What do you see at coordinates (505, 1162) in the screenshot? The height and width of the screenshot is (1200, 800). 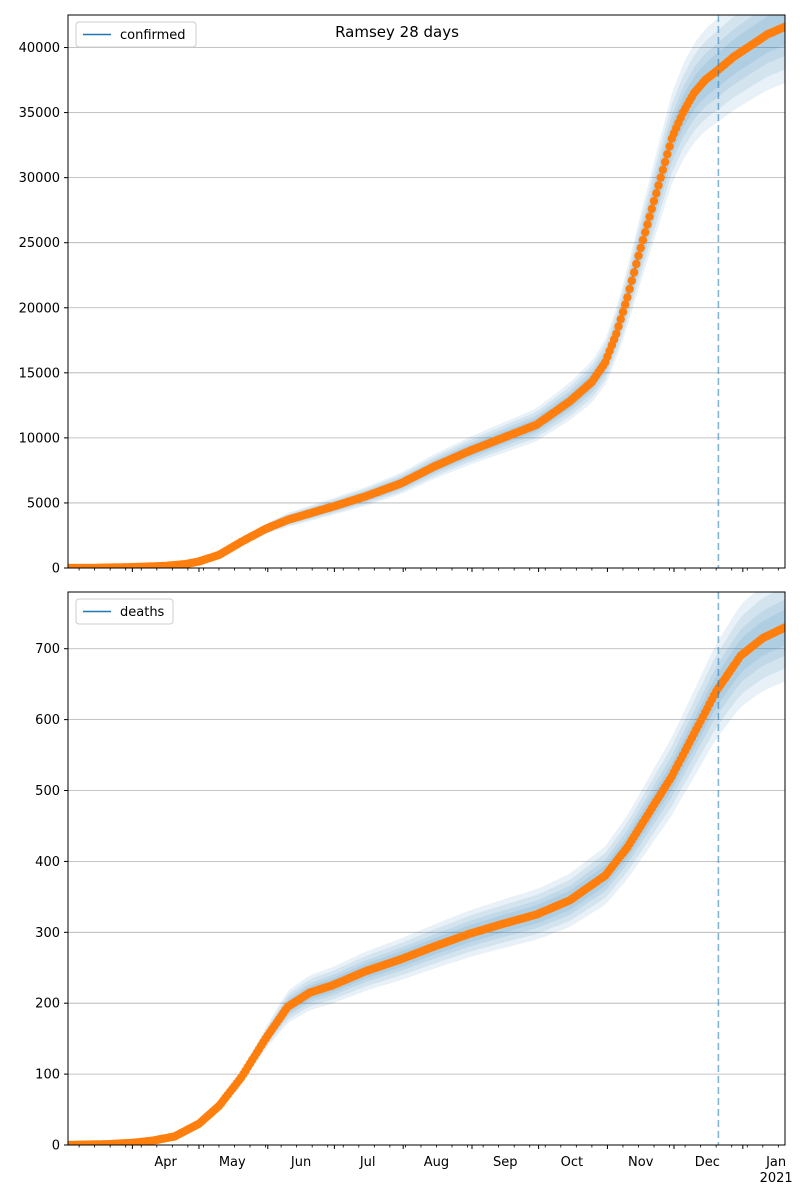 I see `x-tick-label: Sep` at bounding box center [505, 1162].